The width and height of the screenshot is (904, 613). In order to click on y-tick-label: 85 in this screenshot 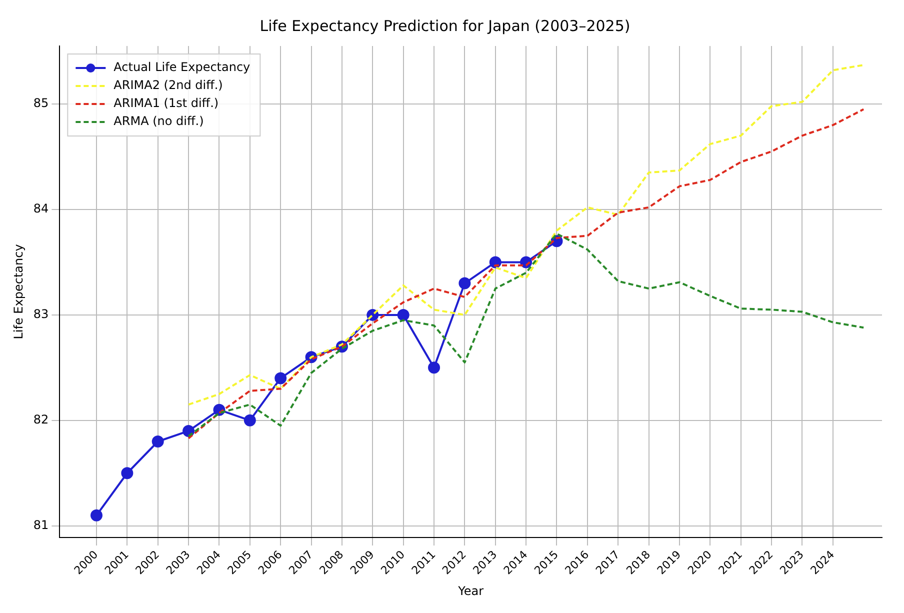, I will do `click(41, 103)`.